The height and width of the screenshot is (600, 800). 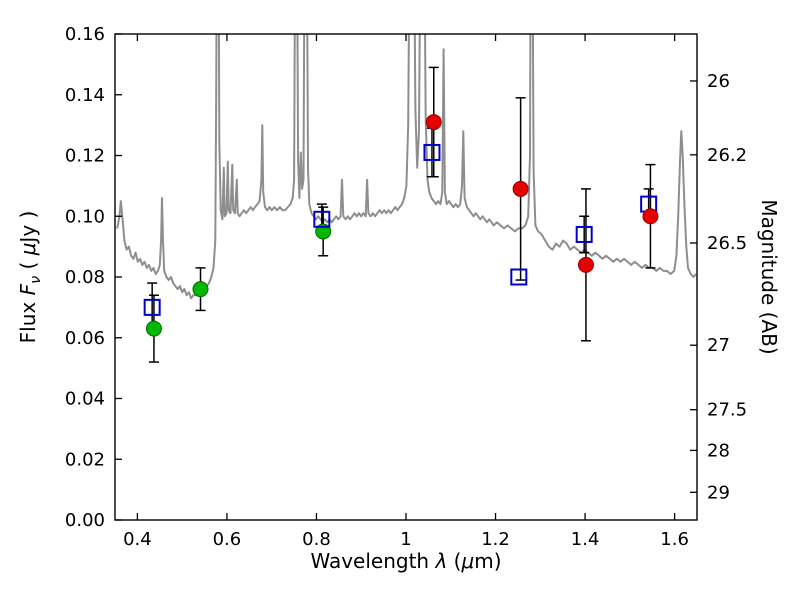 What do you see at coordinates (85, 399) in the screenshot?
I see `y-tick-label-left: 0.04` at bounding box center [85, 399].